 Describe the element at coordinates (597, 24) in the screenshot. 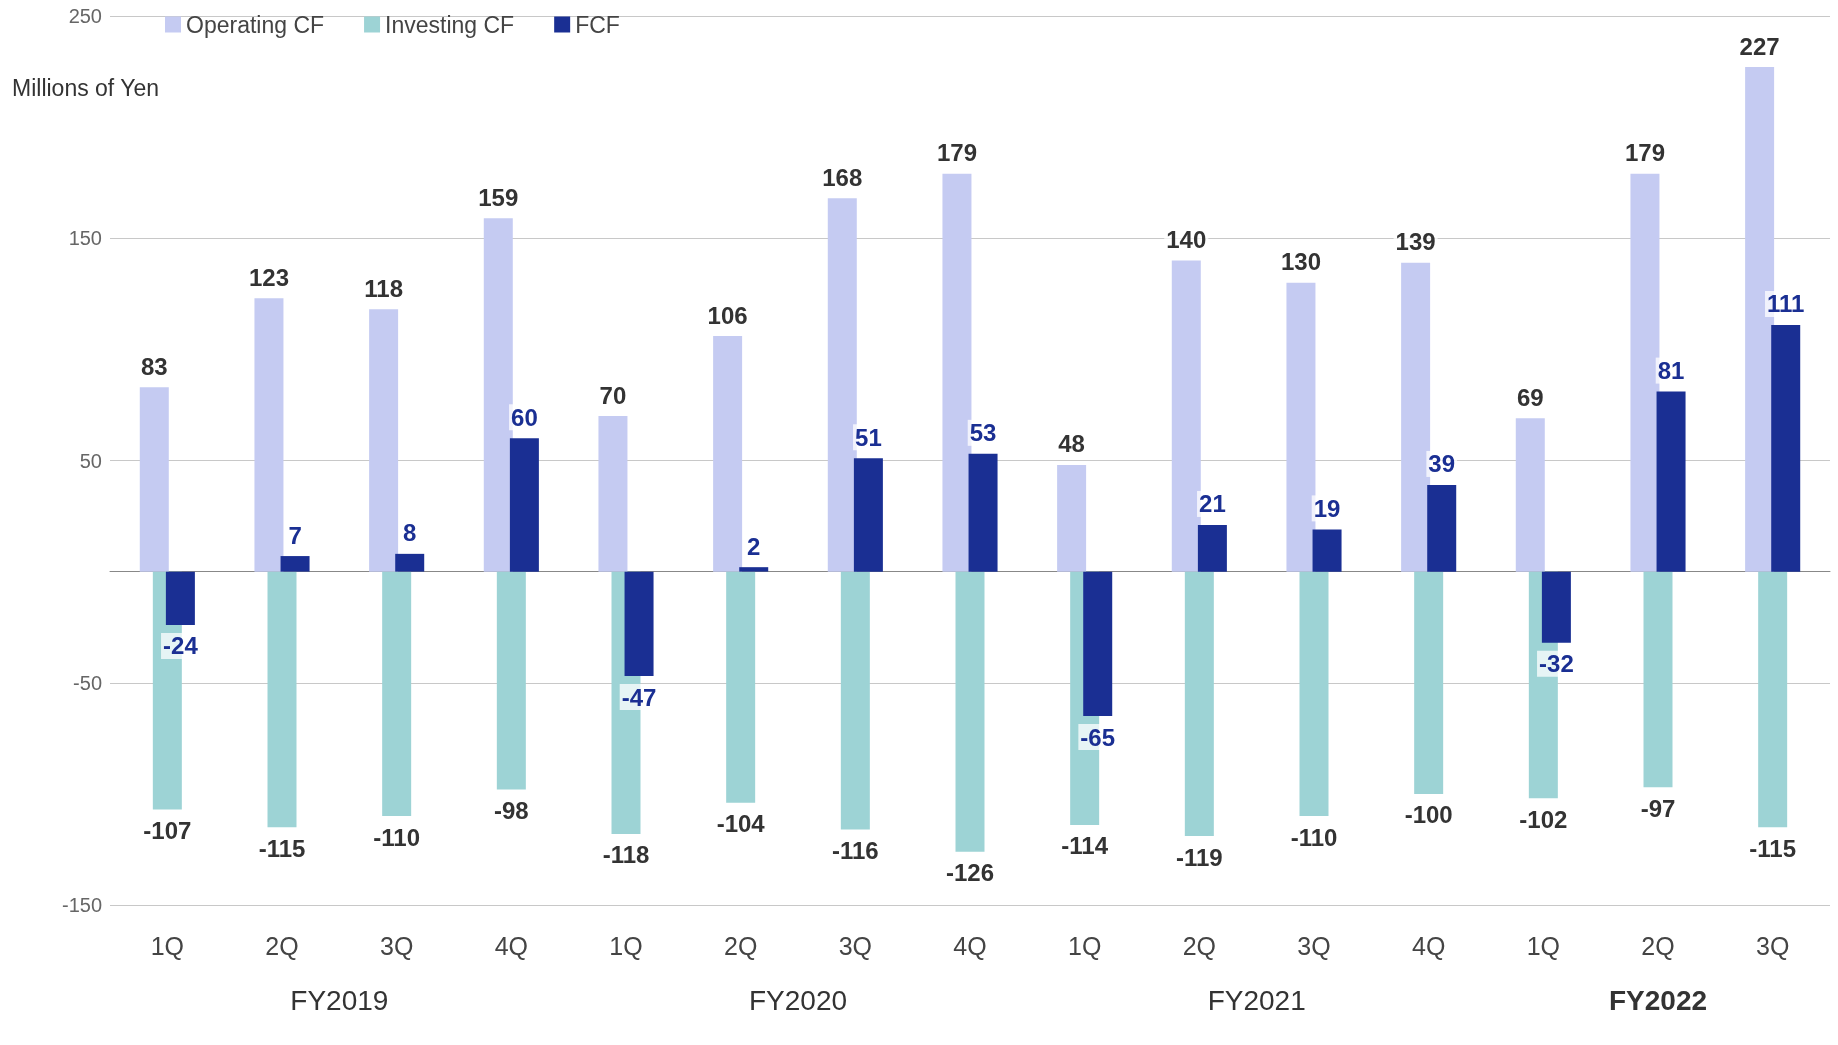

I see `legend-label: FCF` at that location.